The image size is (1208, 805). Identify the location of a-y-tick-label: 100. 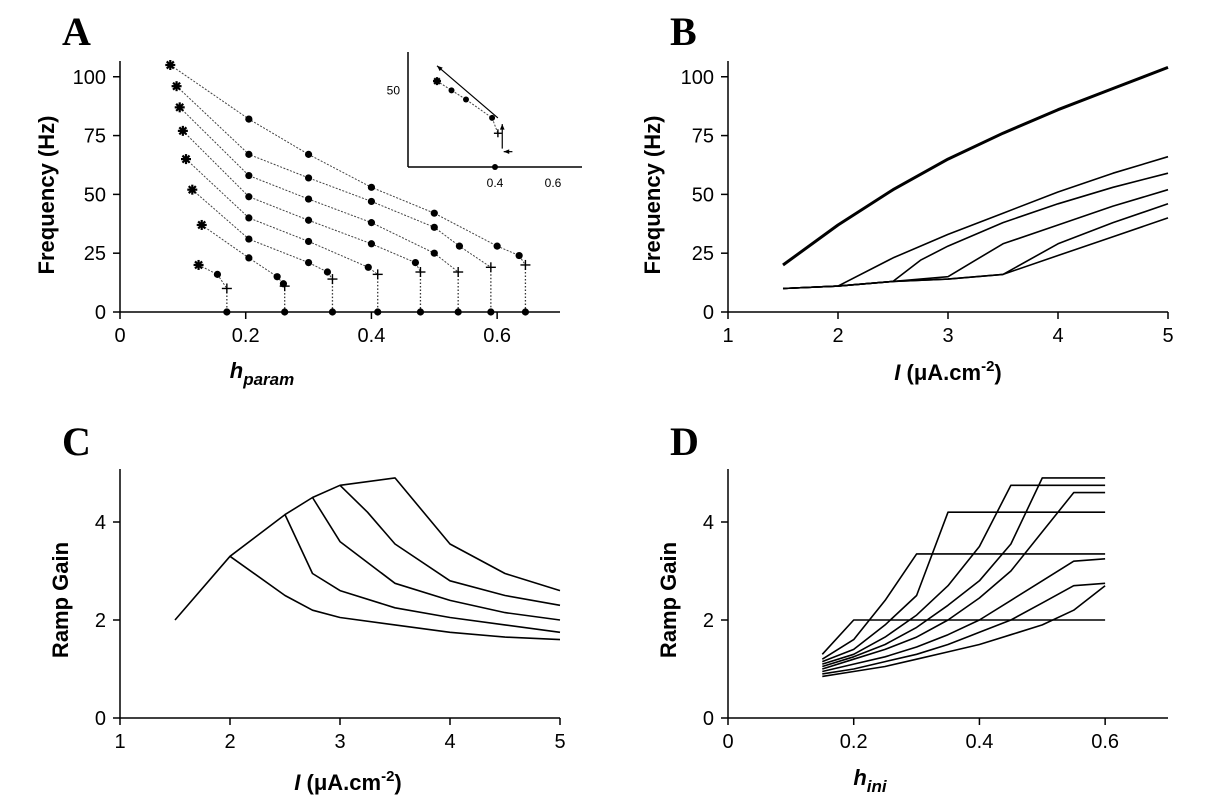
(89, 78).